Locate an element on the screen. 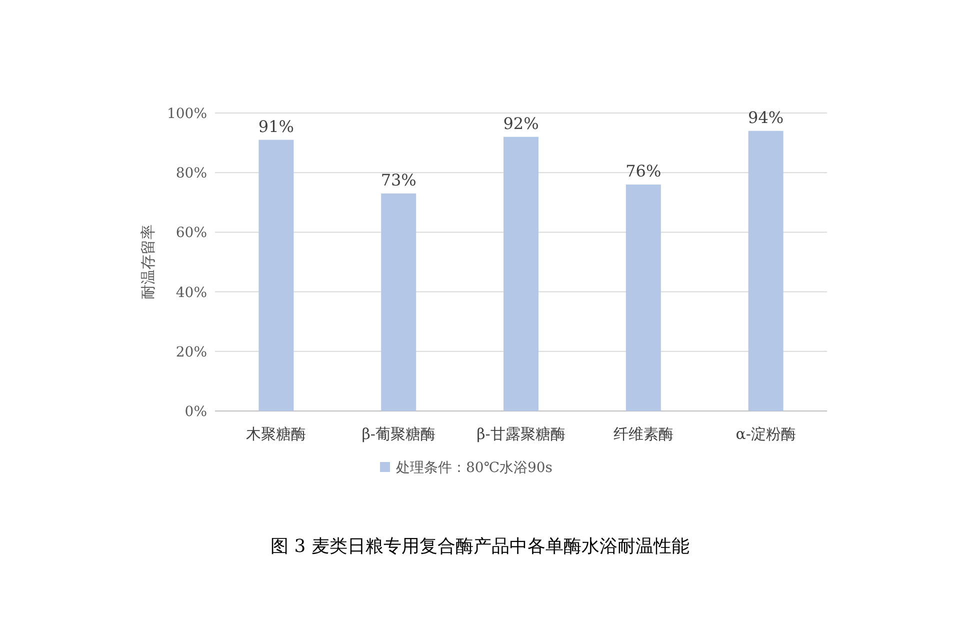 The width and height of the screenshot is (959, 618). x-tick-label: 纤维素酶 is located at coordinates (643, 434).